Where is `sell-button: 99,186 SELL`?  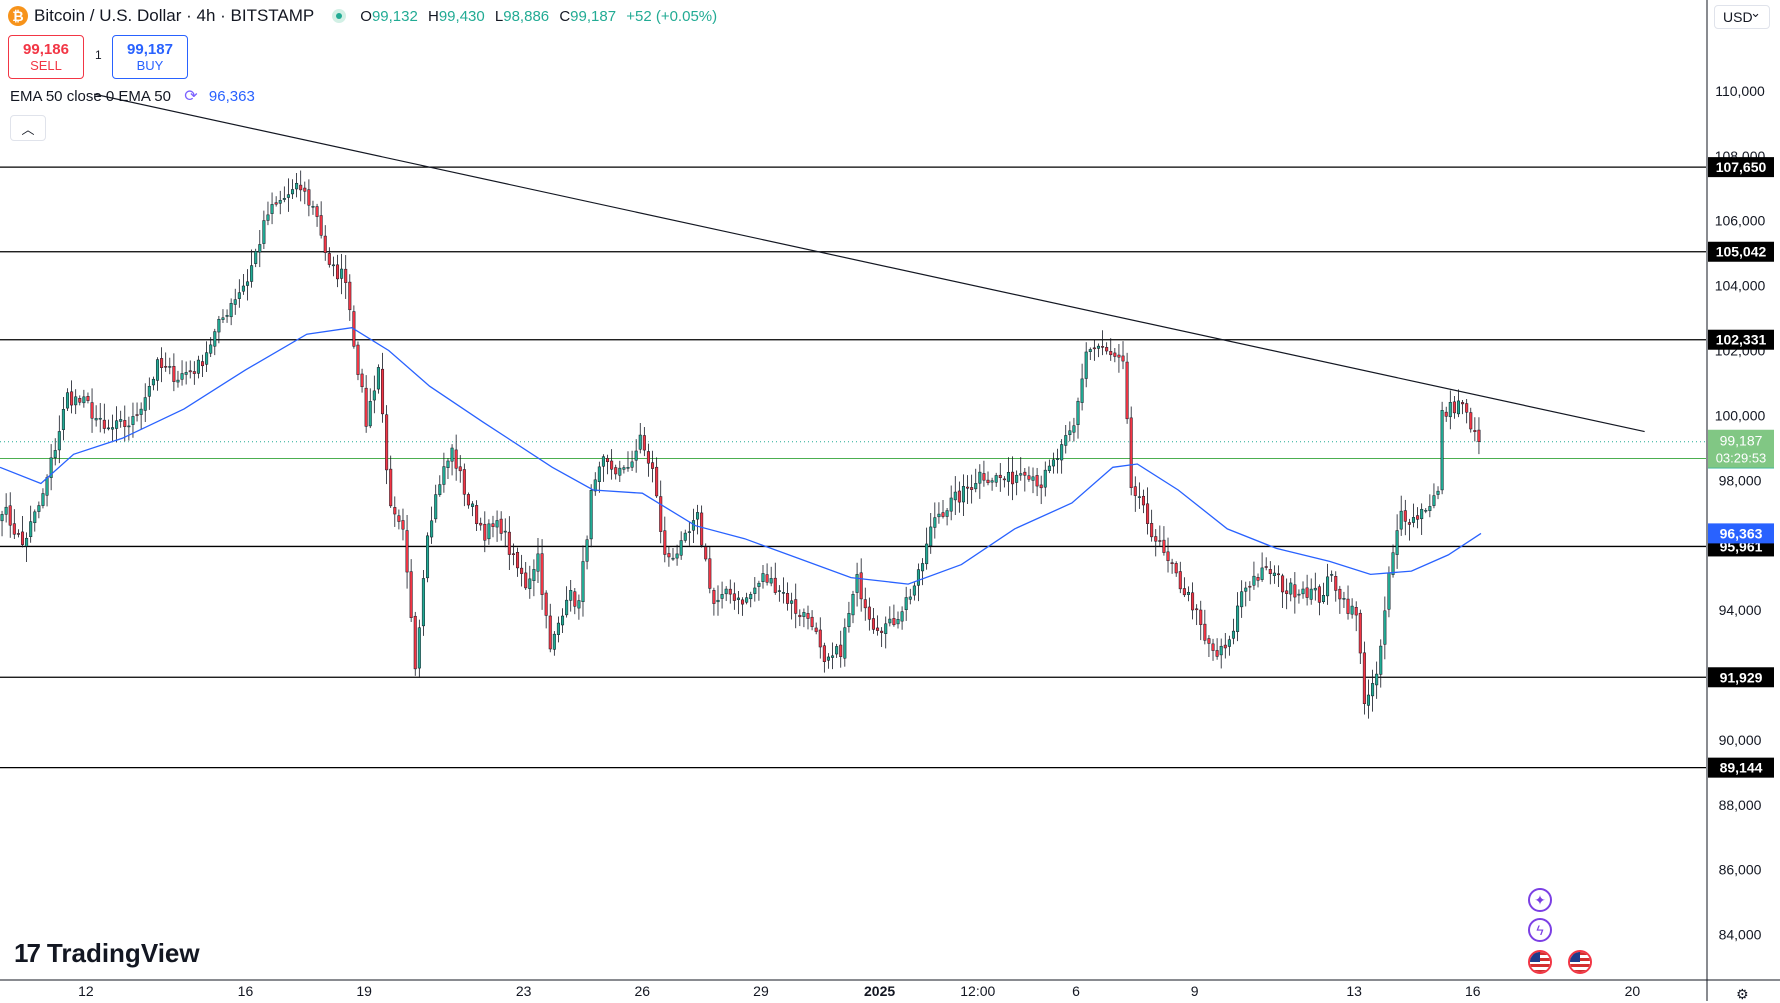
sell-button: 99,186 SELL is located at coordinates (46, 57).